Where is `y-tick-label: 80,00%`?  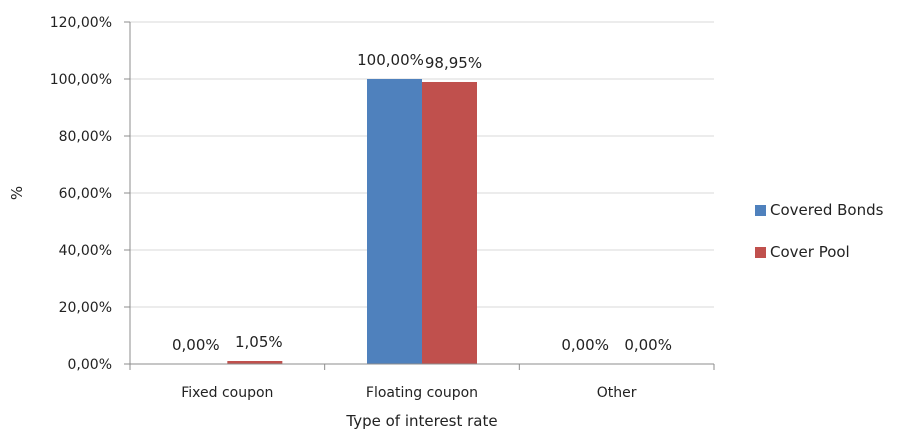 y-tick-label: 80,00% is located at coordinates (85, 137).